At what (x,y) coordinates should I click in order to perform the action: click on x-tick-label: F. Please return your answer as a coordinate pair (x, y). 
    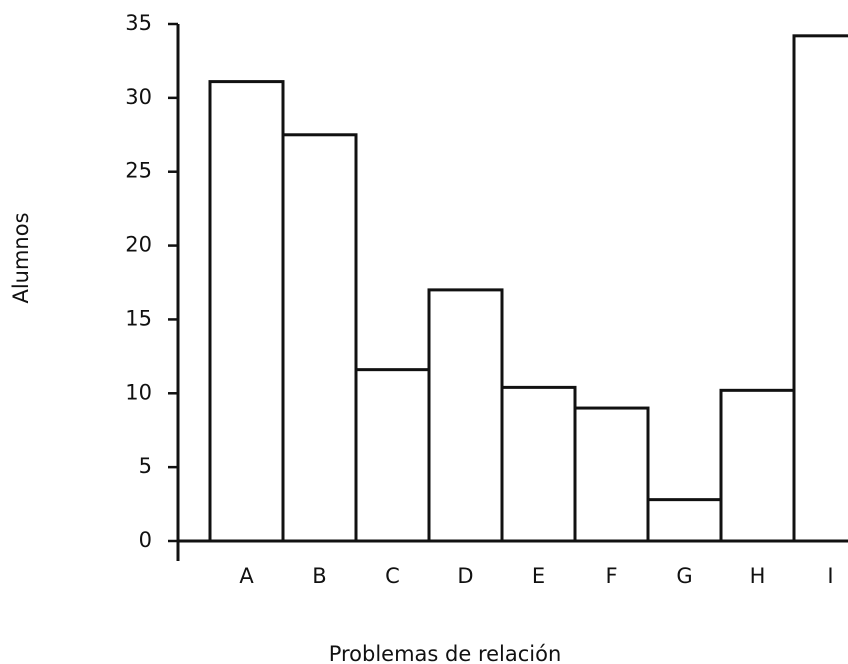
    Looking at the image, I should click on (611, 576).